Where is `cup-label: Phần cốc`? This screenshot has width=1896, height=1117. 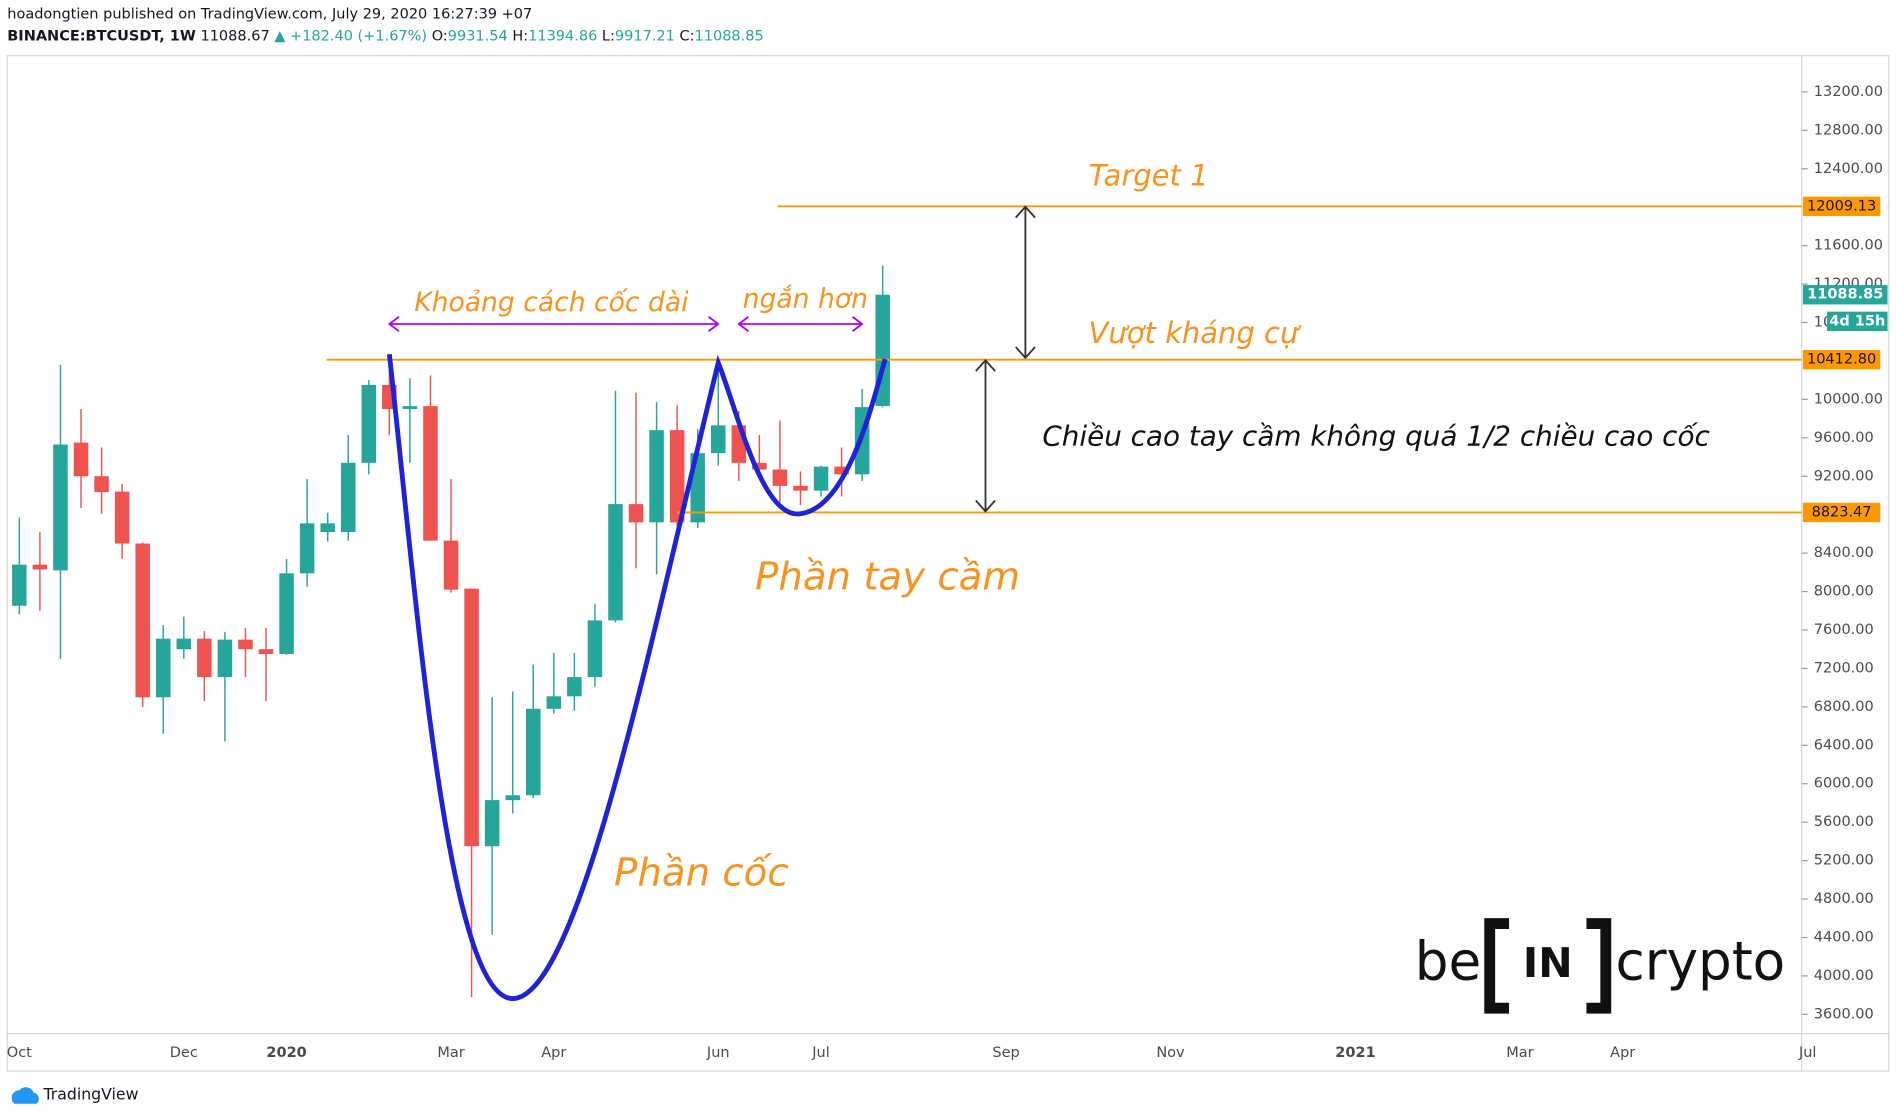 cup-label: Phần cốc is located at coordinates (701, 873).